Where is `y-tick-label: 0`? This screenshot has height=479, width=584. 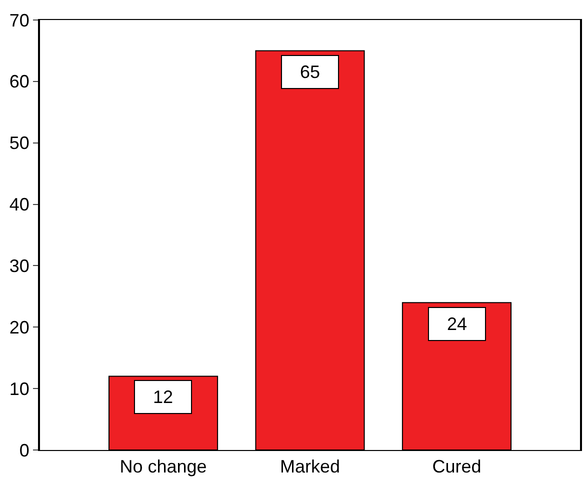 y-tick-label: 0 is located at coordinates (24, 450).